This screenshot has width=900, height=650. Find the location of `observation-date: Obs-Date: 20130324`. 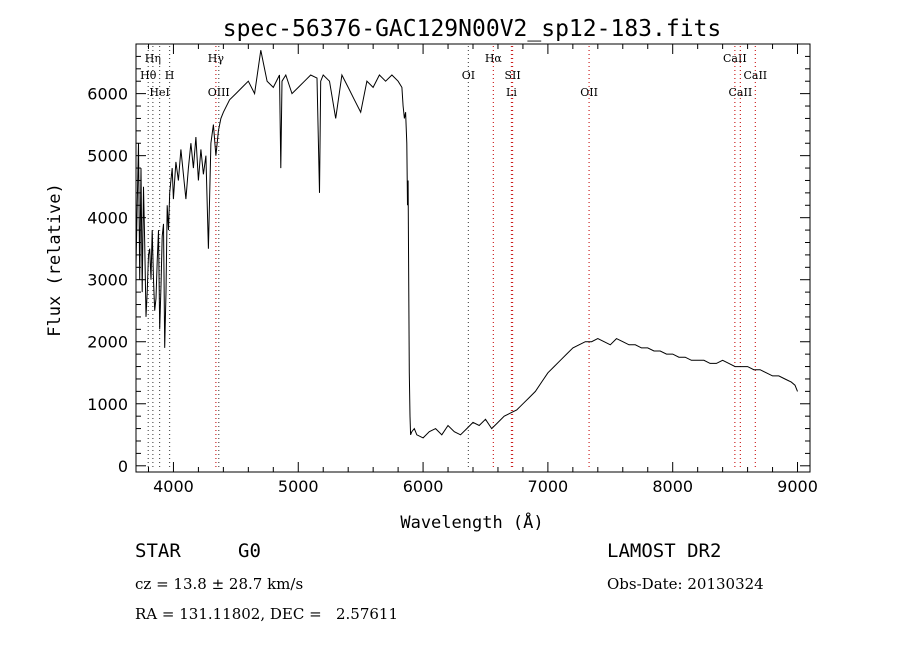

observation-date: Obs-Date: 20130324 is located at coordinates (685, 584).